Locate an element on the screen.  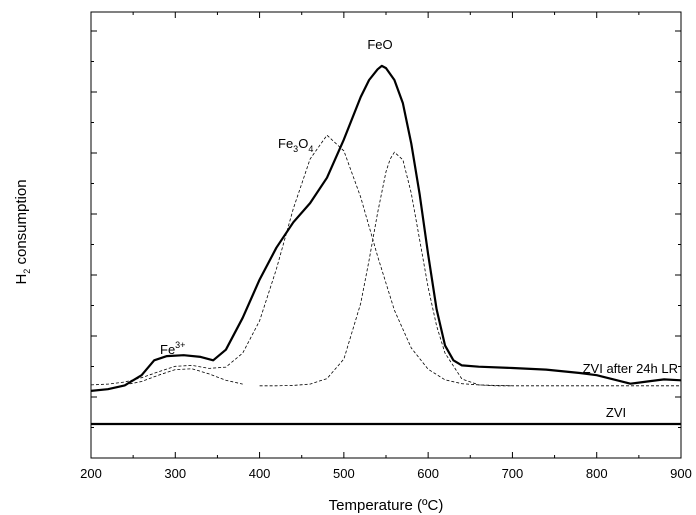
fe3plus-sup: 3+ is located at coordinates (180, 345).